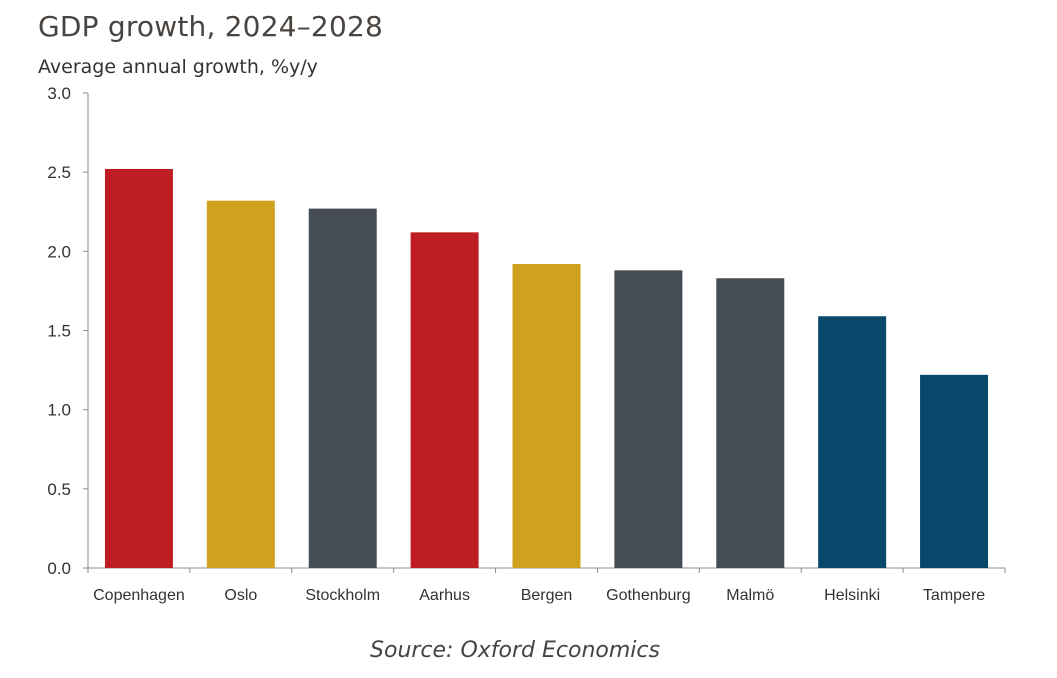 Image resolution: width=1057 pixels, height=678 pixels. Describe the element at coordinates (954, 595) in the screenshot. I see `x-tick-label: Tampere` at that location.